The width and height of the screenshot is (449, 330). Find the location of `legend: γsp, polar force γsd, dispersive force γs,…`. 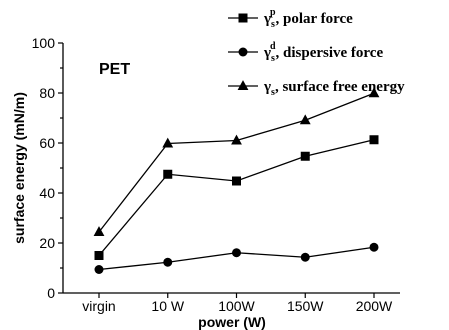

legend: γsp, polar force γsd, dispersive force γs,… is located at coordinates (316, 52).